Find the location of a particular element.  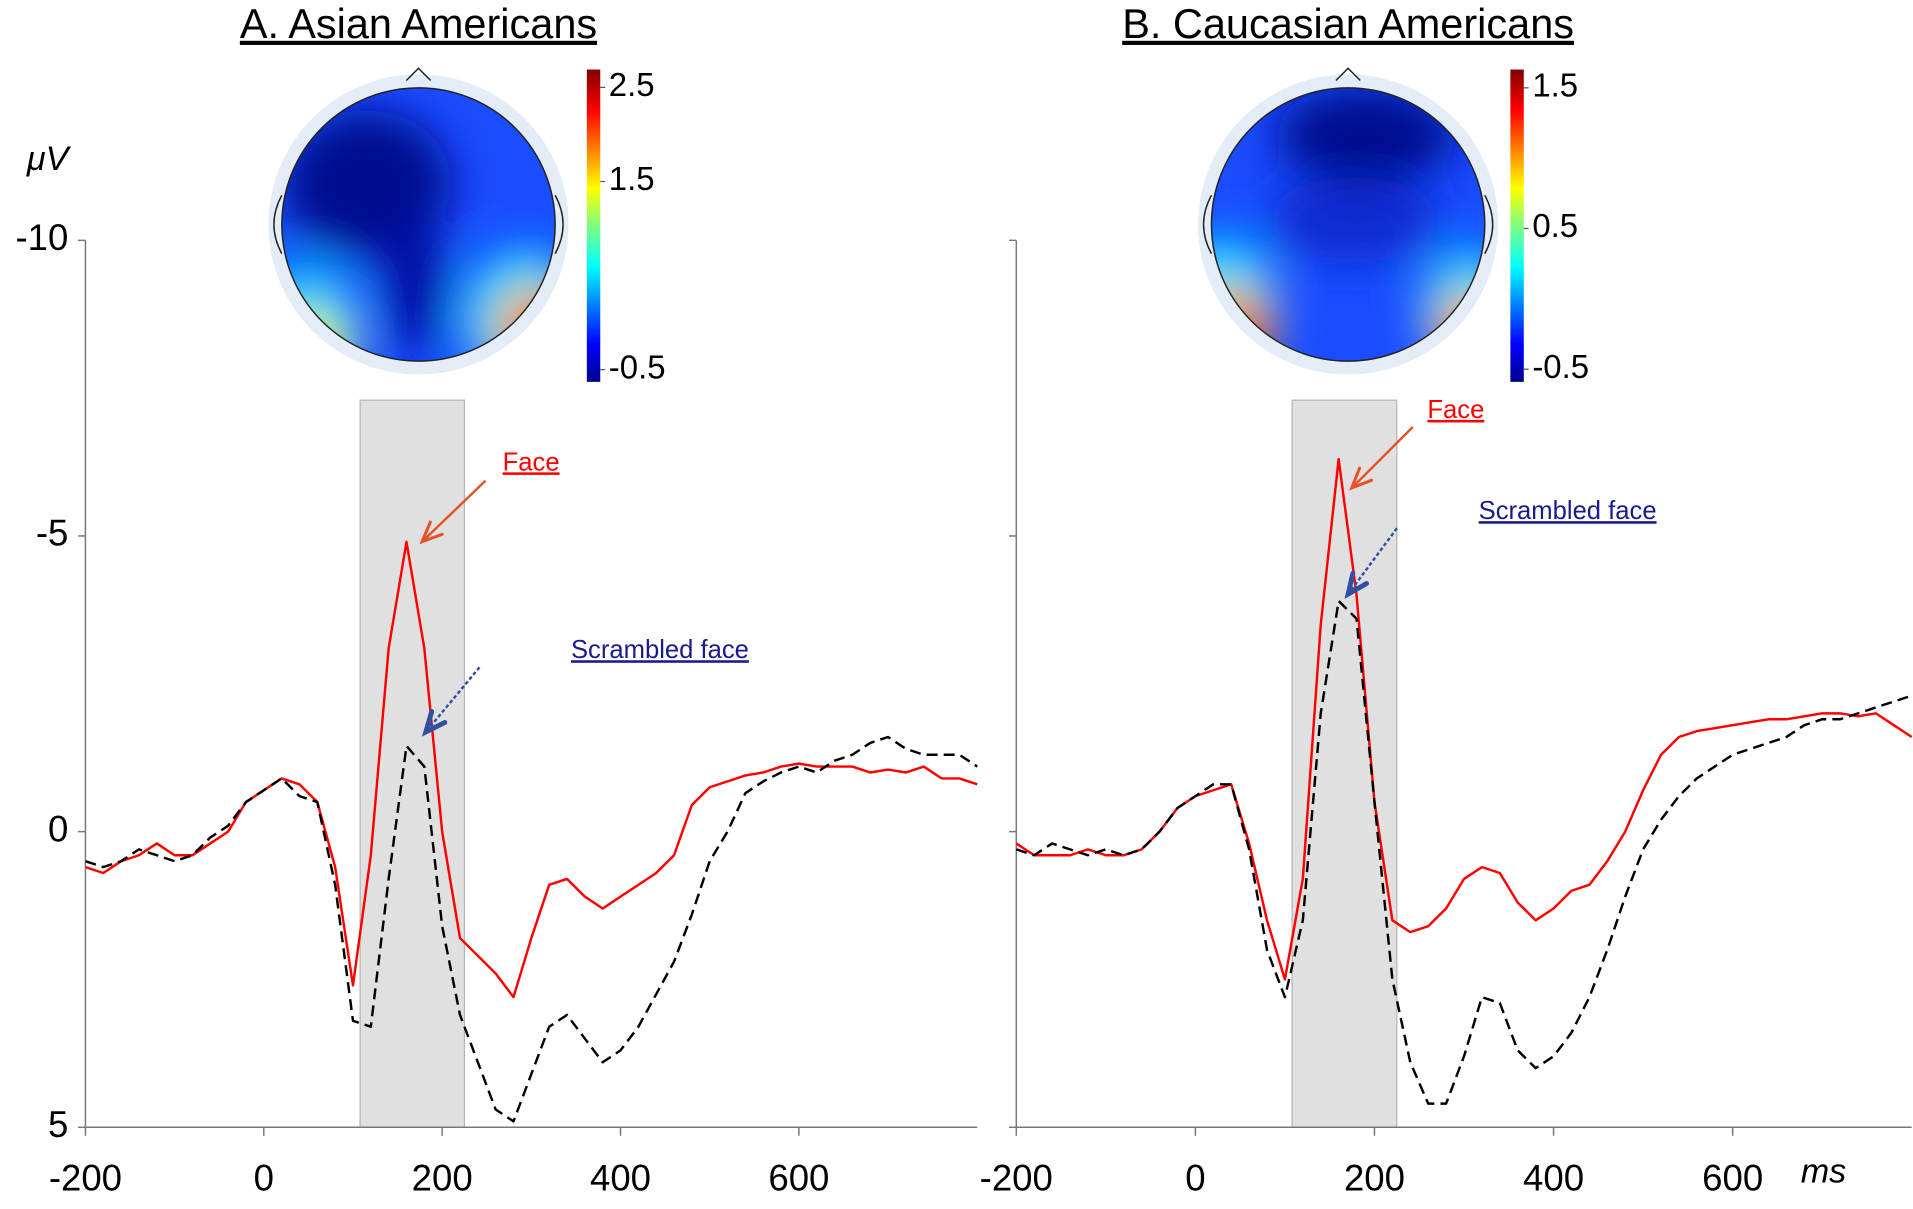

chart-title: A. Asian Americans is located at coordinates (418, 23).